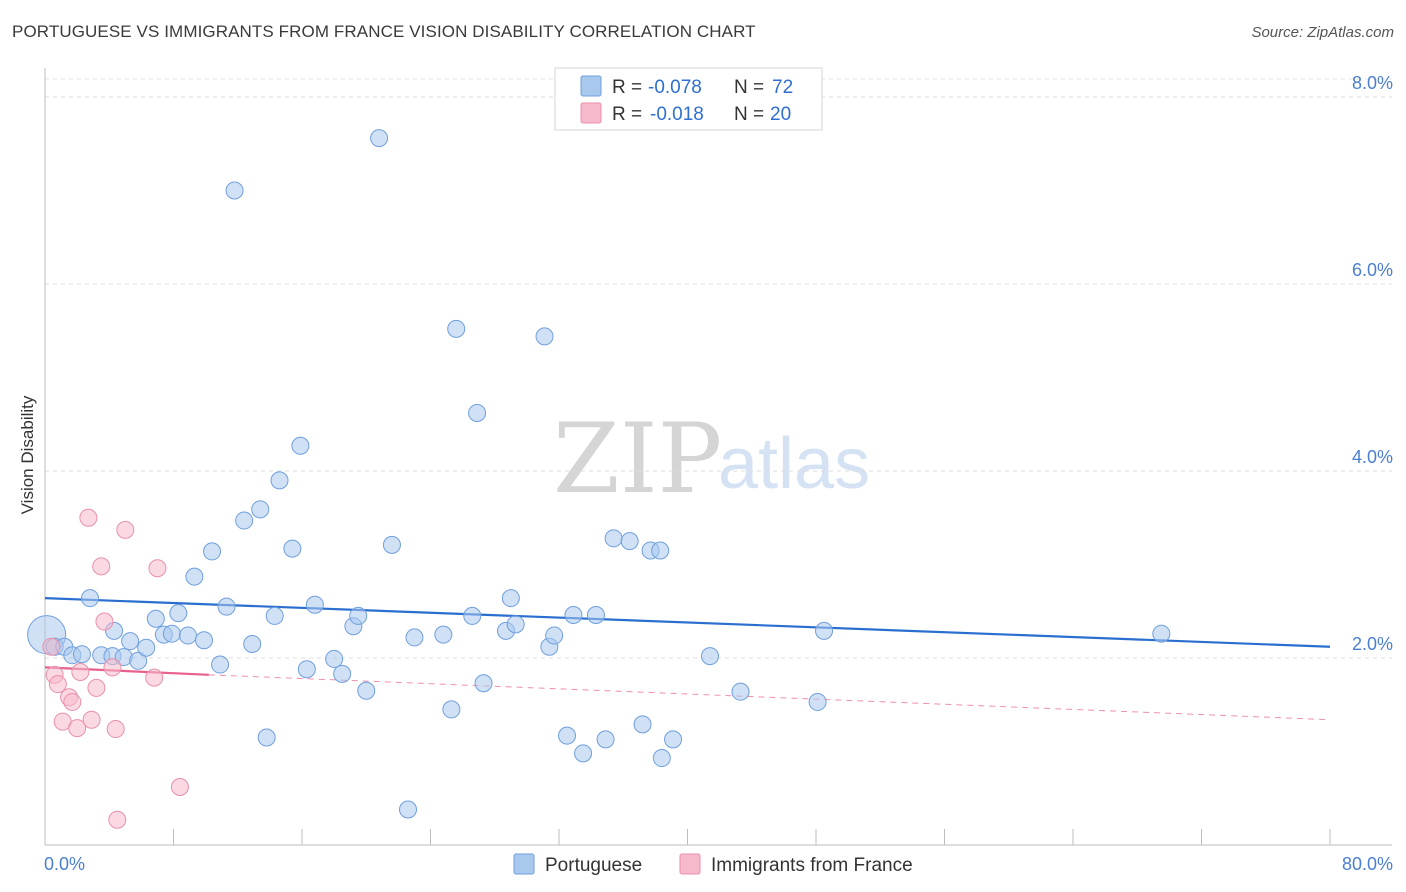  What do you see at coordinates (593, 865) in the screenshot?
I see `bottom-legend-label-portuguese: Portuguese` at bounding box center [593, 865].